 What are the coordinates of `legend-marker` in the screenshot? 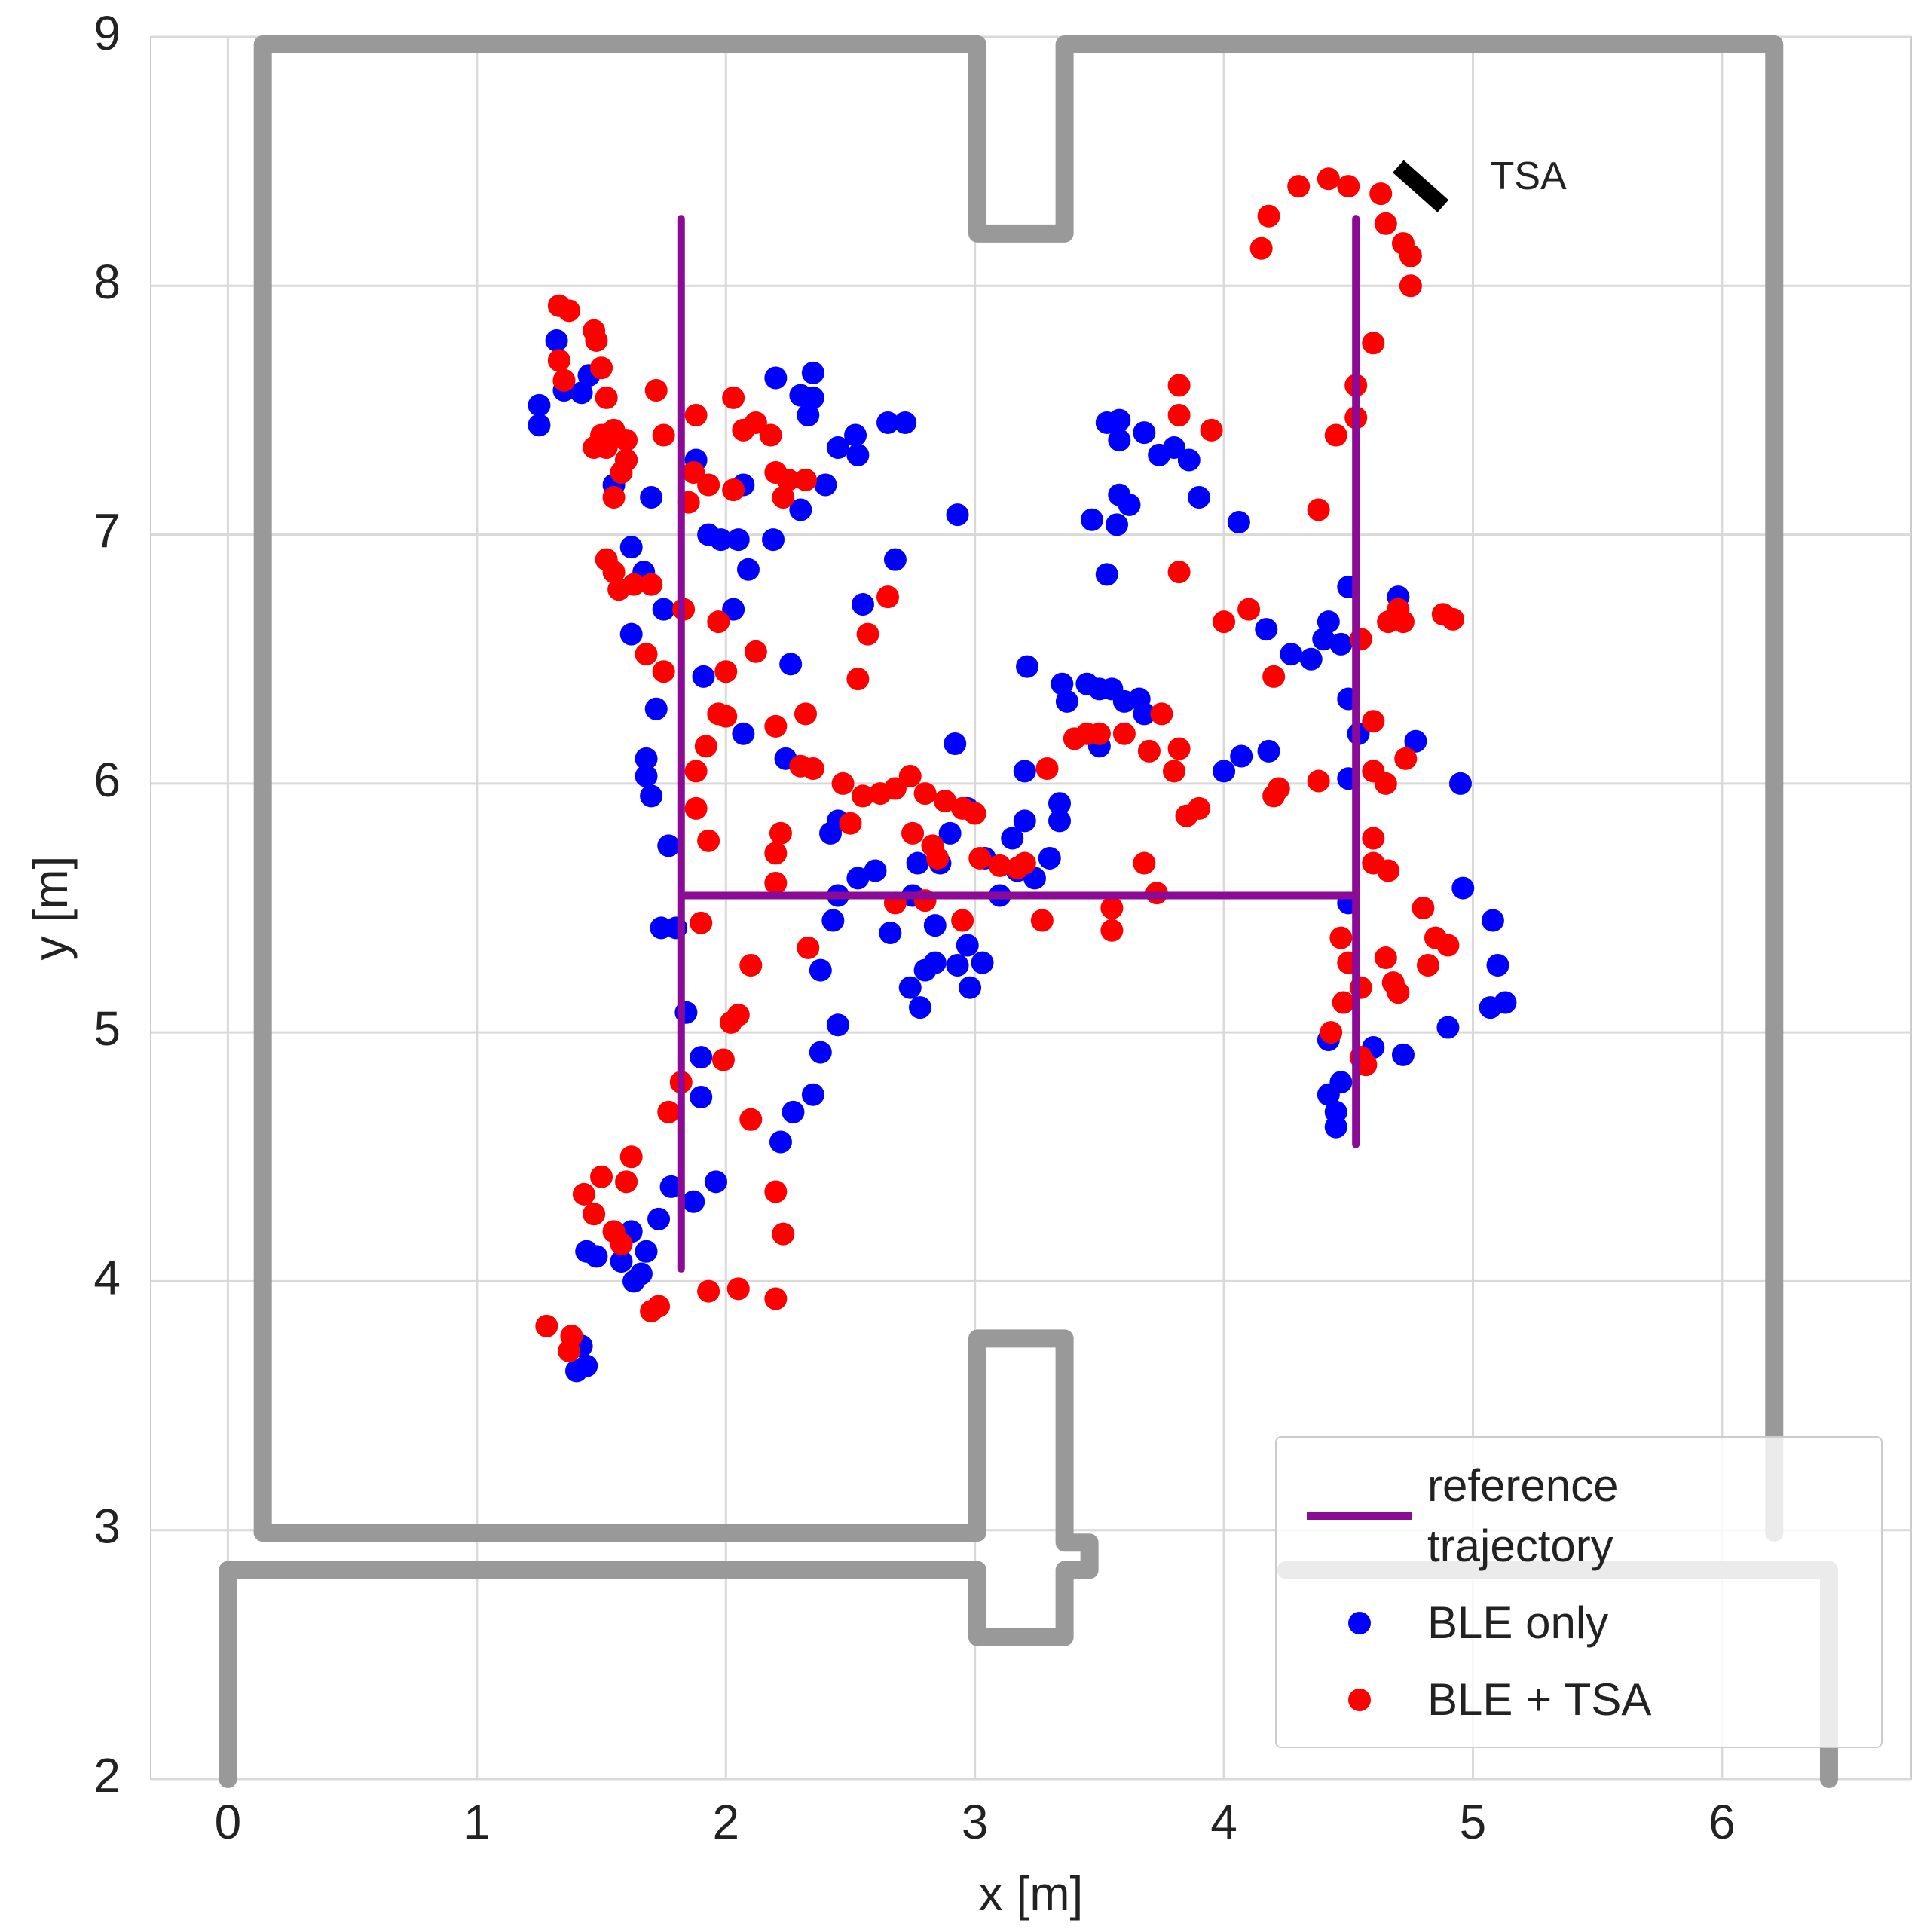 It's located at (1359, 1623).